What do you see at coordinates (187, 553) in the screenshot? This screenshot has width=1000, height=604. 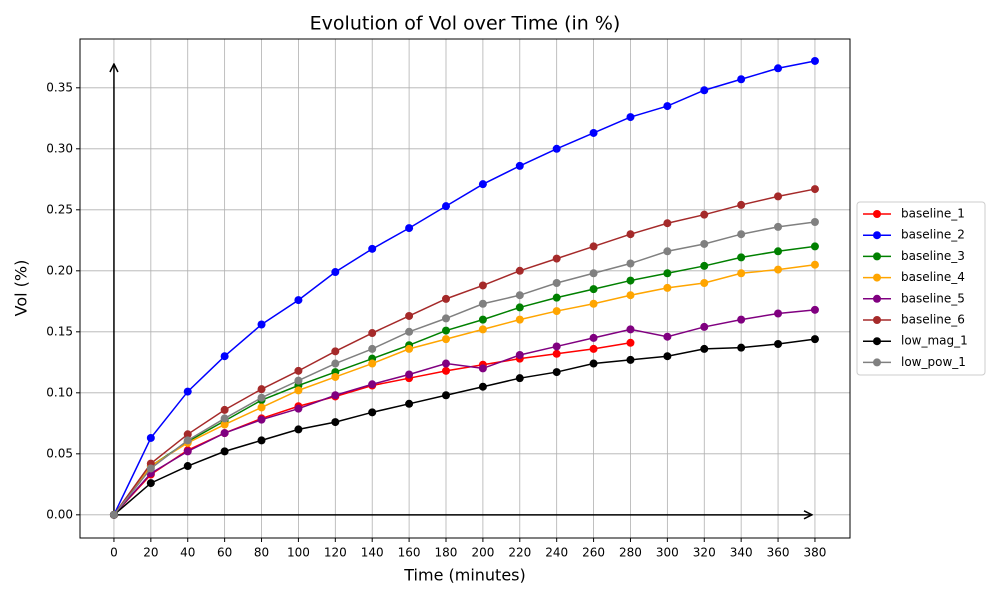 I see `x-tick-label: 40` at bounding box center [187, 553].